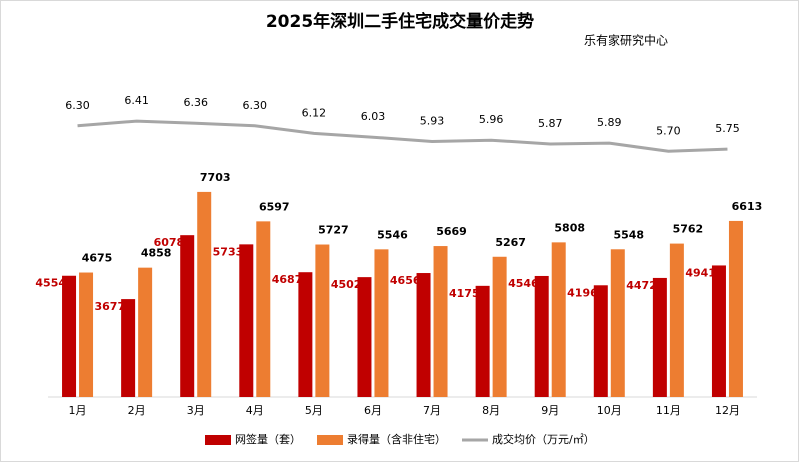 The width and height of the screenshot is (799, 462). Describe the element at coordinates (373, 410) in the screenshot. I see `x-tick-label: 6月` at that location.